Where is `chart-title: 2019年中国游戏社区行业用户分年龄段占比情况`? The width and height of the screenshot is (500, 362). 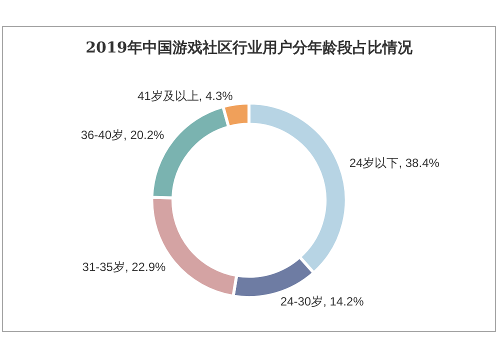
chart-title: 2019年中国游戏社区行业用户分年龄段占比情况 is located at coordinates (250, 47).